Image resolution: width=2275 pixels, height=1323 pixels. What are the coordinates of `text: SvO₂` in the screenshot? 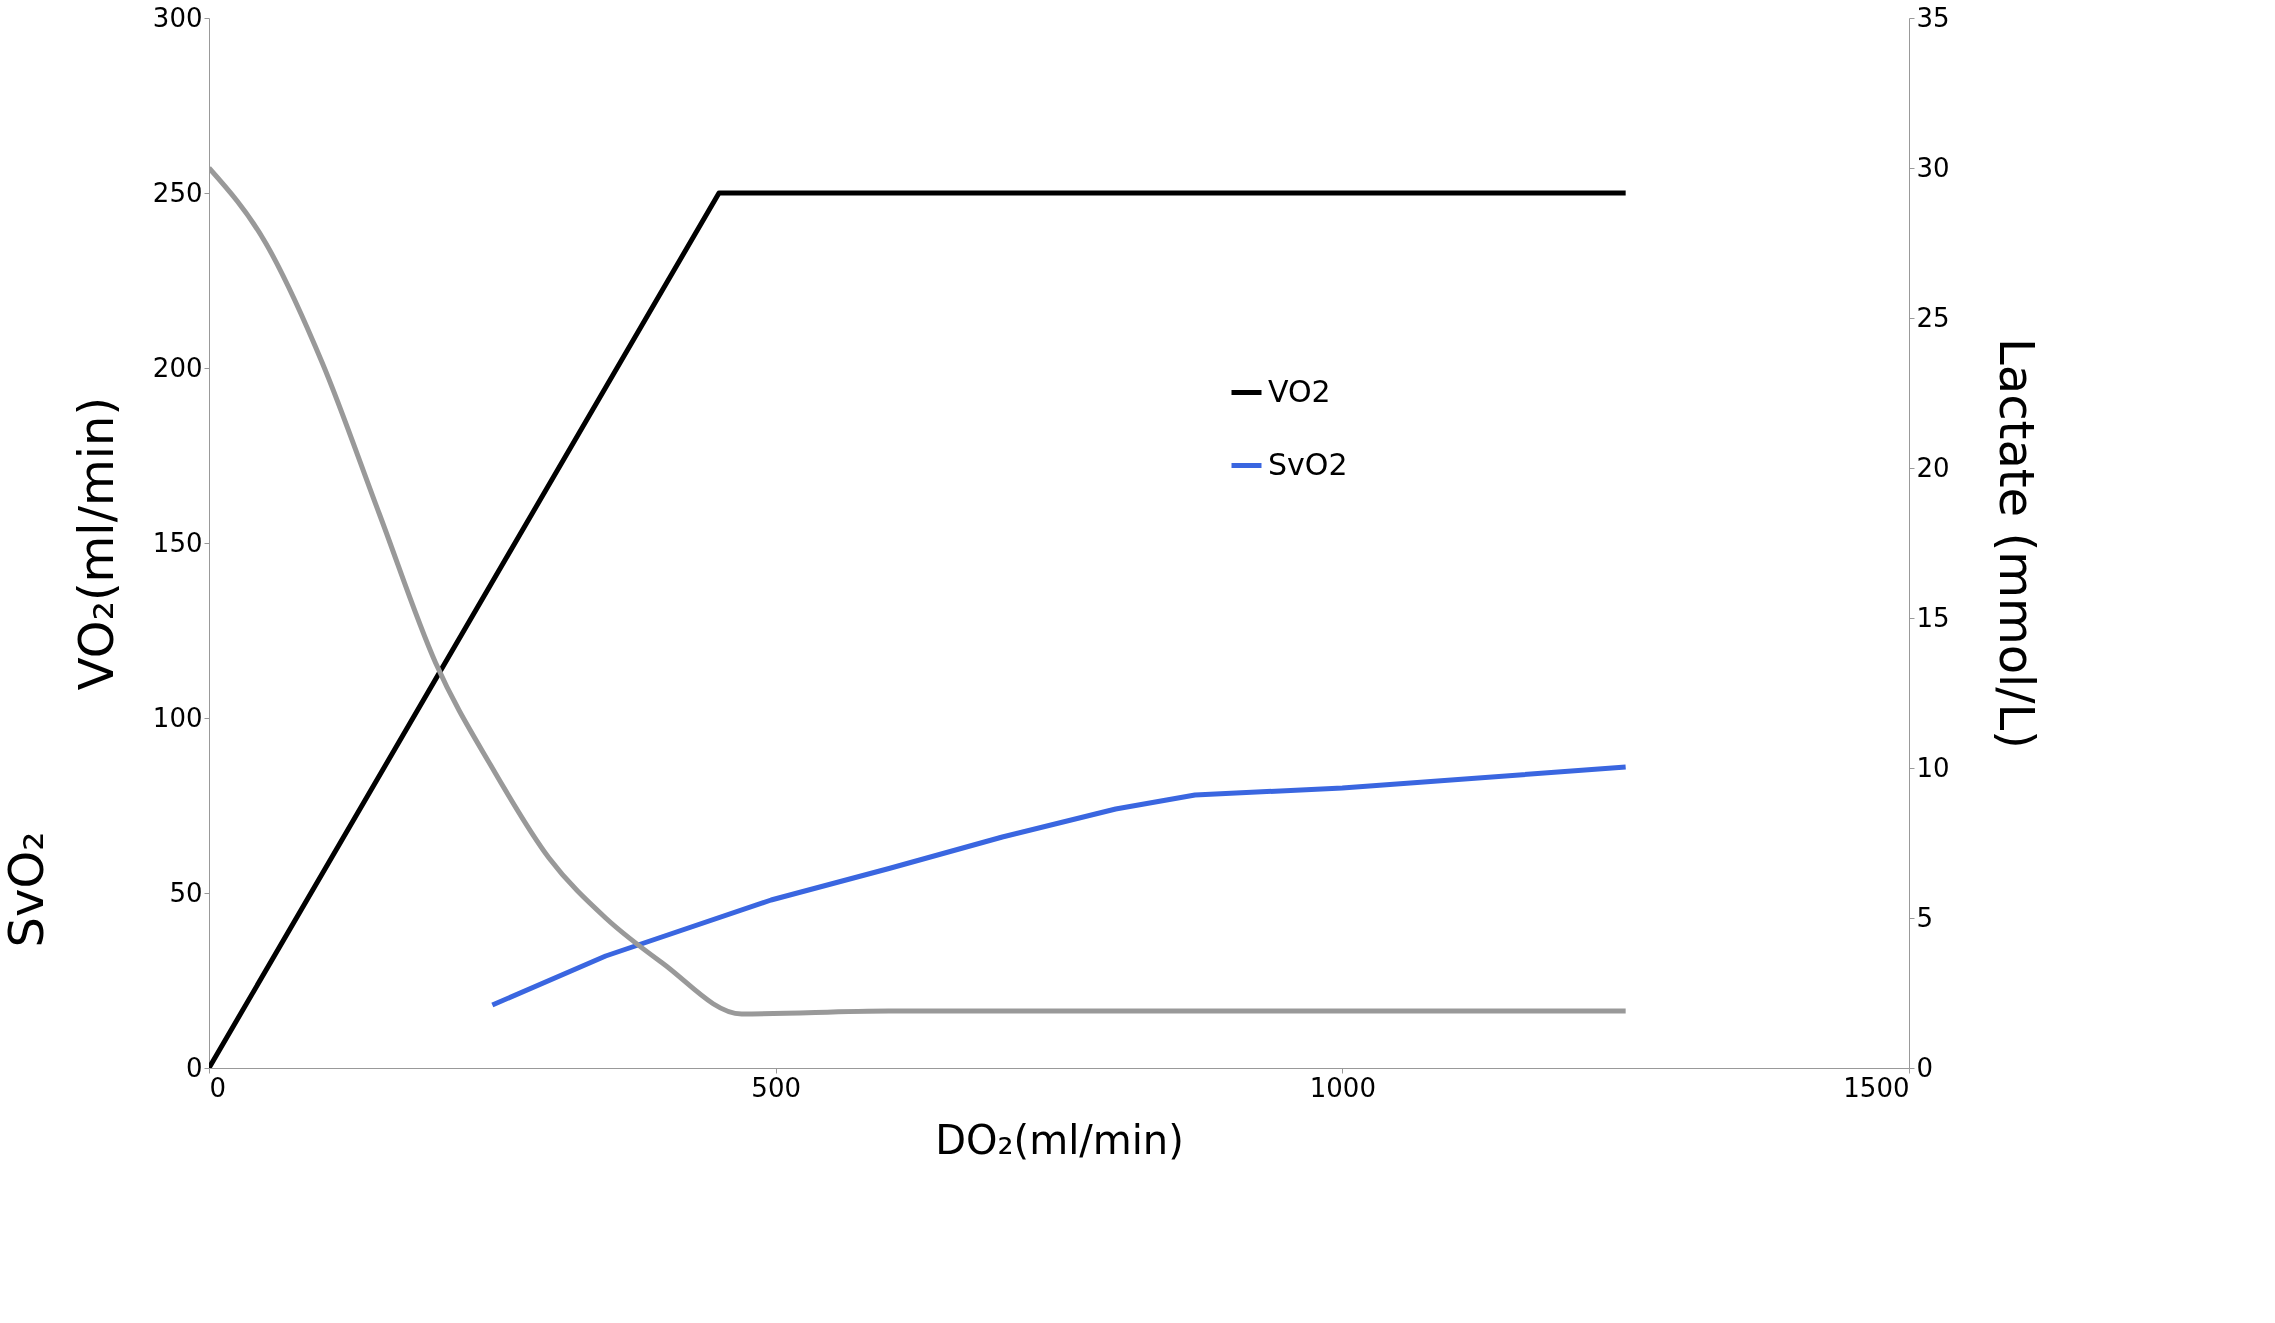 It's located at (27, 889).